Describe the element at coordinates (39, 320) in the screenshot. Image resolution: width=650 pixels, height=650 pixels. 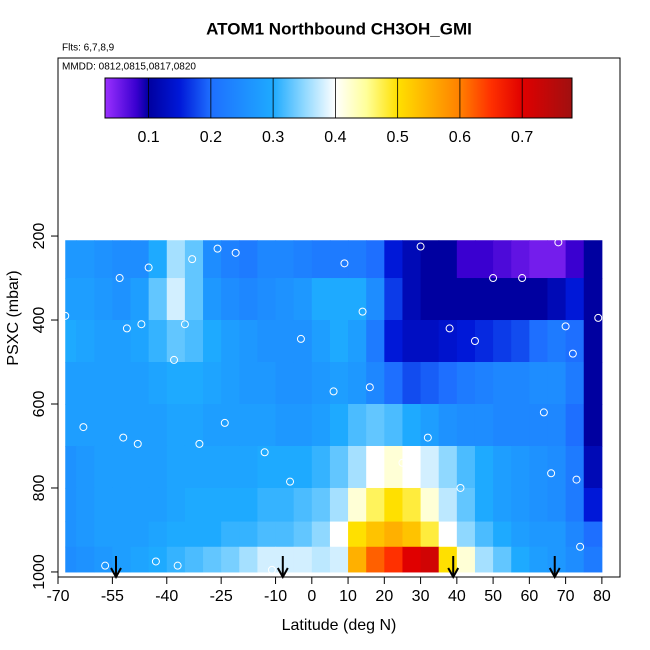
I see `y-tick-label: 400` at that location.